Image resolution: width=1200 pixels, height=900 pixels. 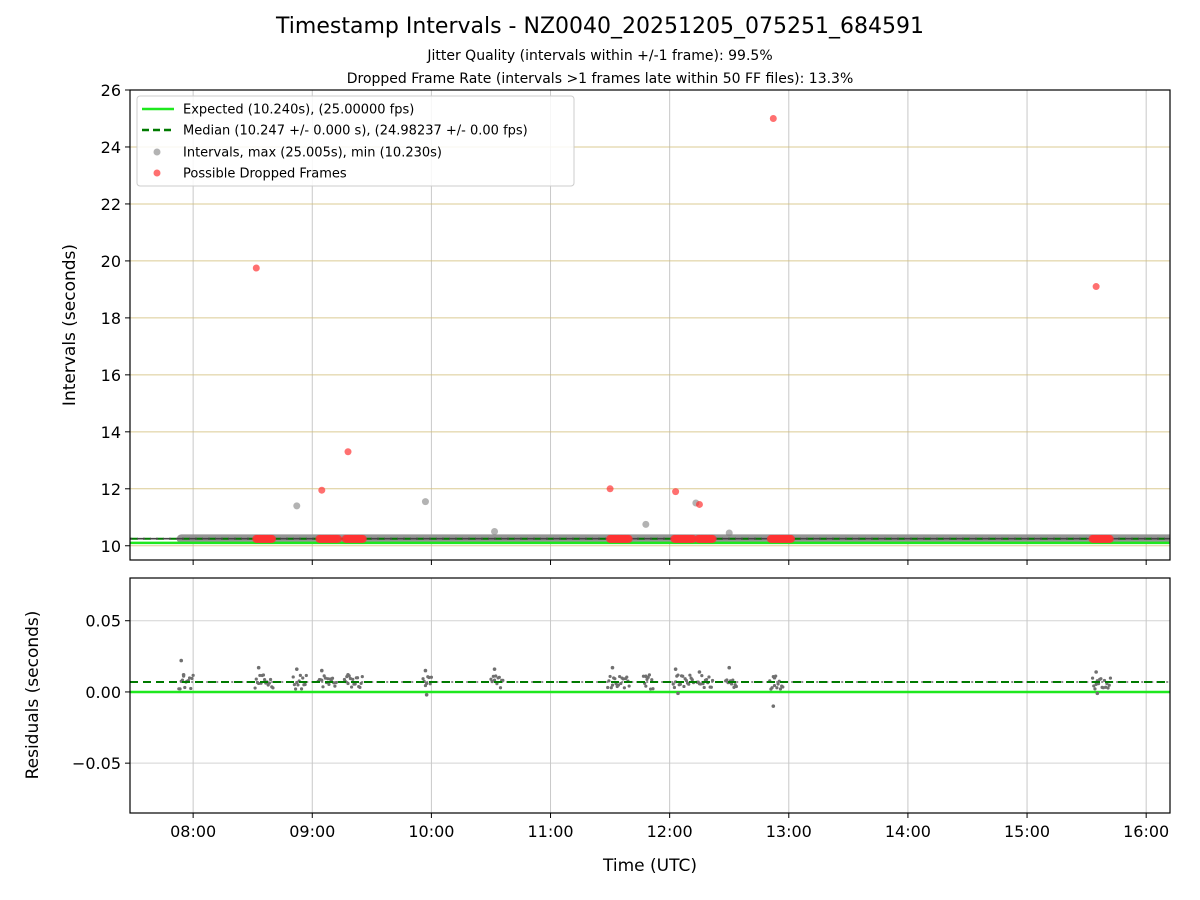 What do you see at coordinates (550, 831) in the screenshot?
I see `x-tick-label: 11:00` at bounding box center [550, 831].